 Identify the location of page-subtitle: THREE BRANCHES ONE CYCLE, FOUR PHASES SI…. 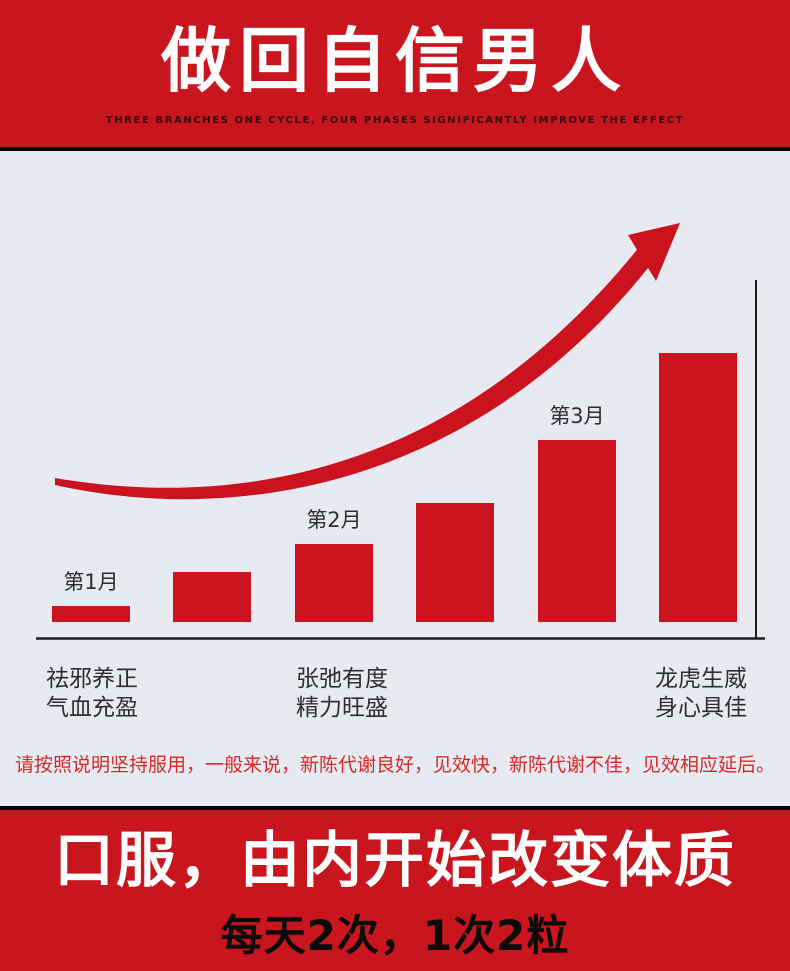
(395, 120).